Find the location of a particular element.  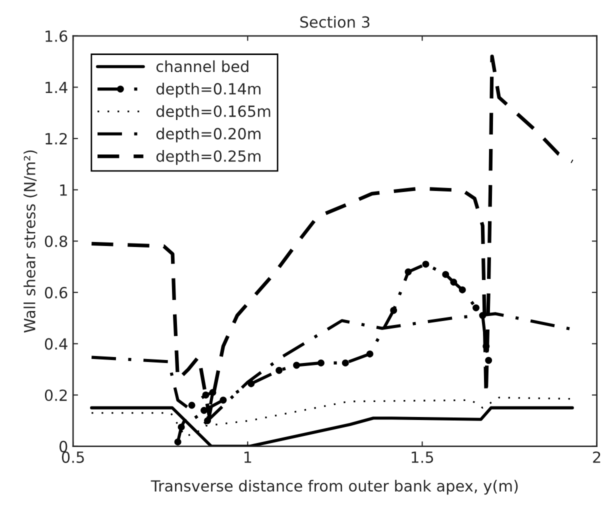

legend-label: depth=0.25m is located at coordinates (208, 157).